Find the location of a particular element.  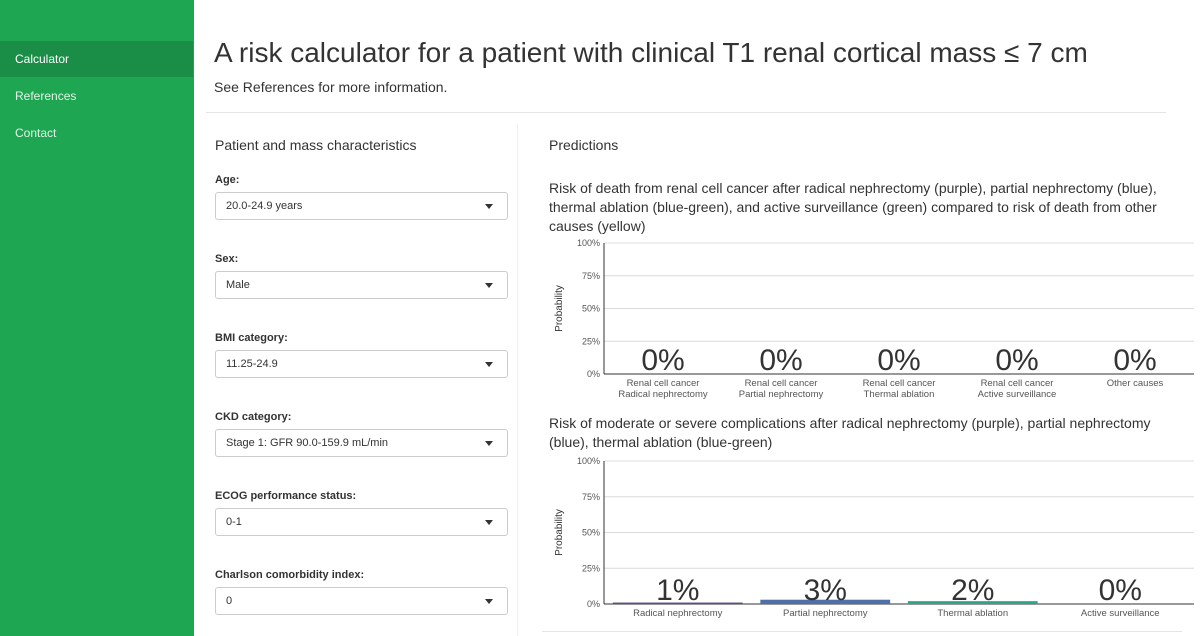

age-select: 20.0-24.9 years is located at coordinates (361, 206).